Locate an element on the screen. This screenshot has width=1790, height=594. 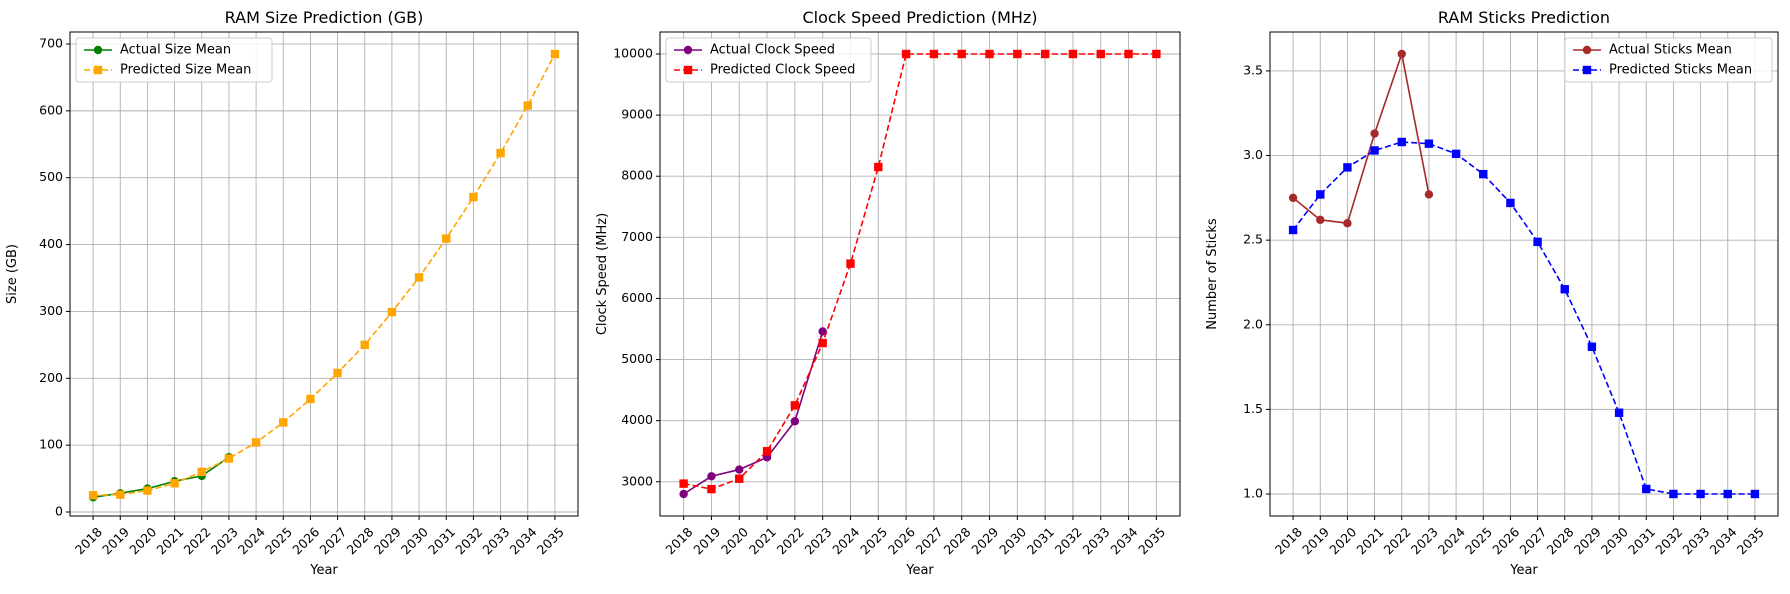
chart-1-xtick-label-2025: 2025 is located at coordinates (278, 540).